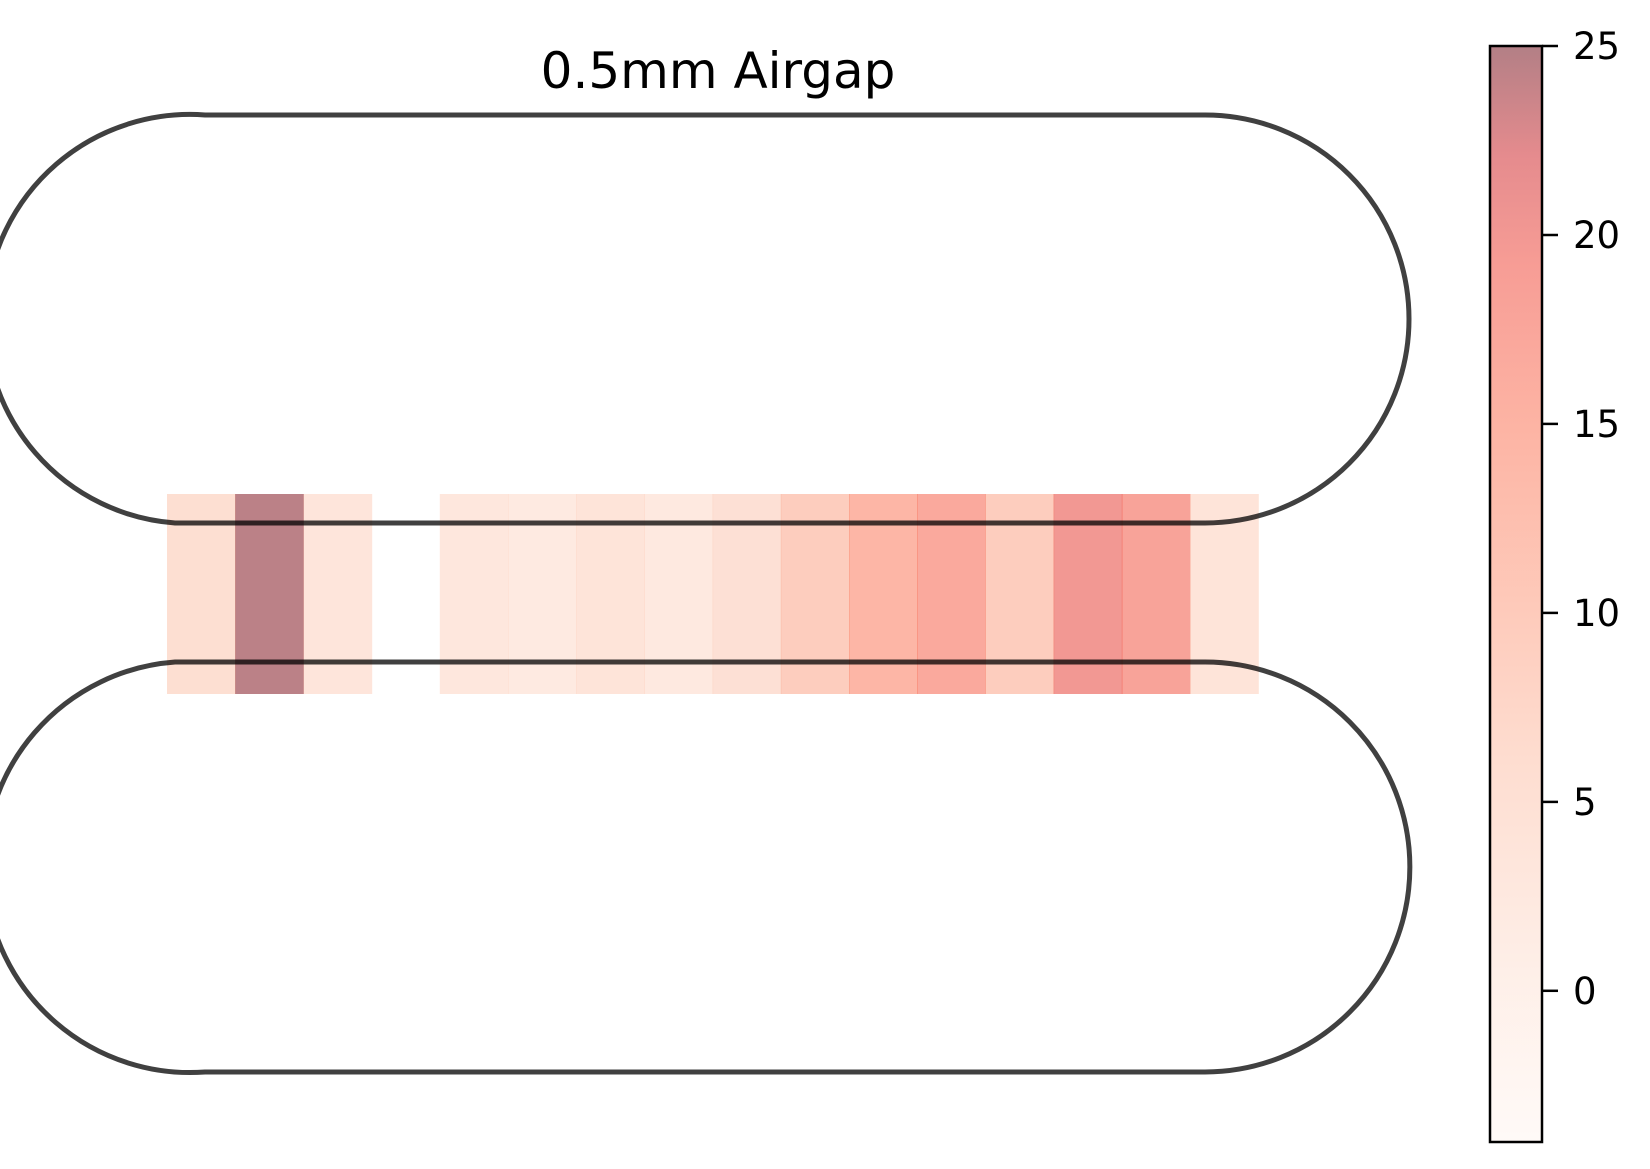 This screenshot has width=1650, height=1169. Describe the element at coordinates (1596, 235) in the screenshot. I see `colorbar-tick-label: 20` at that location.